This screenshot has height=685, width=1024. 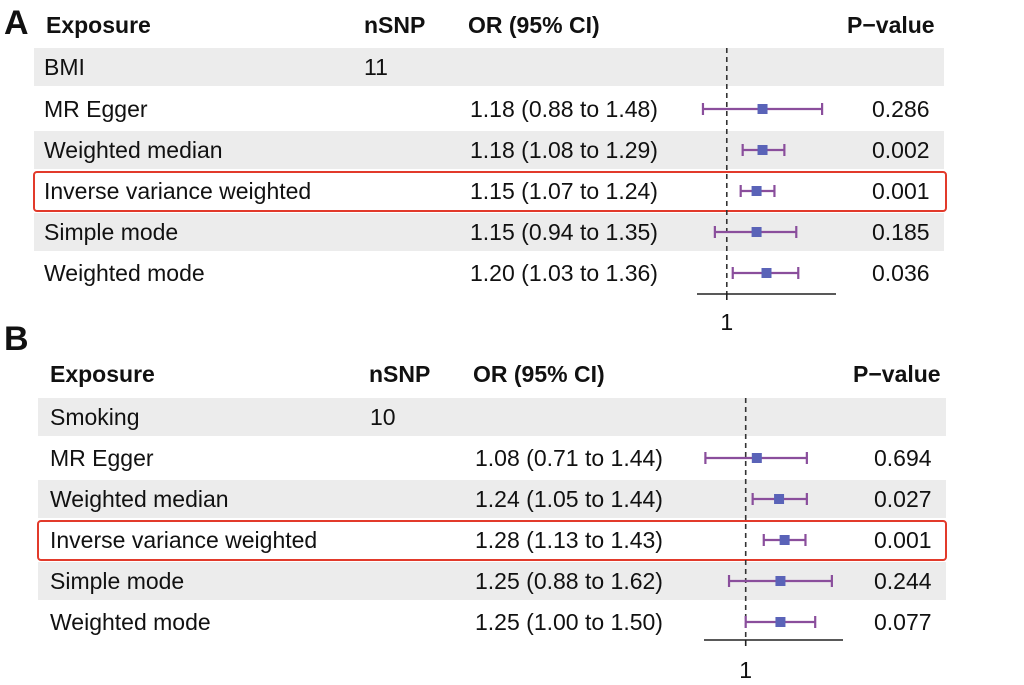 What do you see at coordinates (901, 109) in the screenshot?
I see `method-pvalue: 0.286` at bounding box center [901, 109].